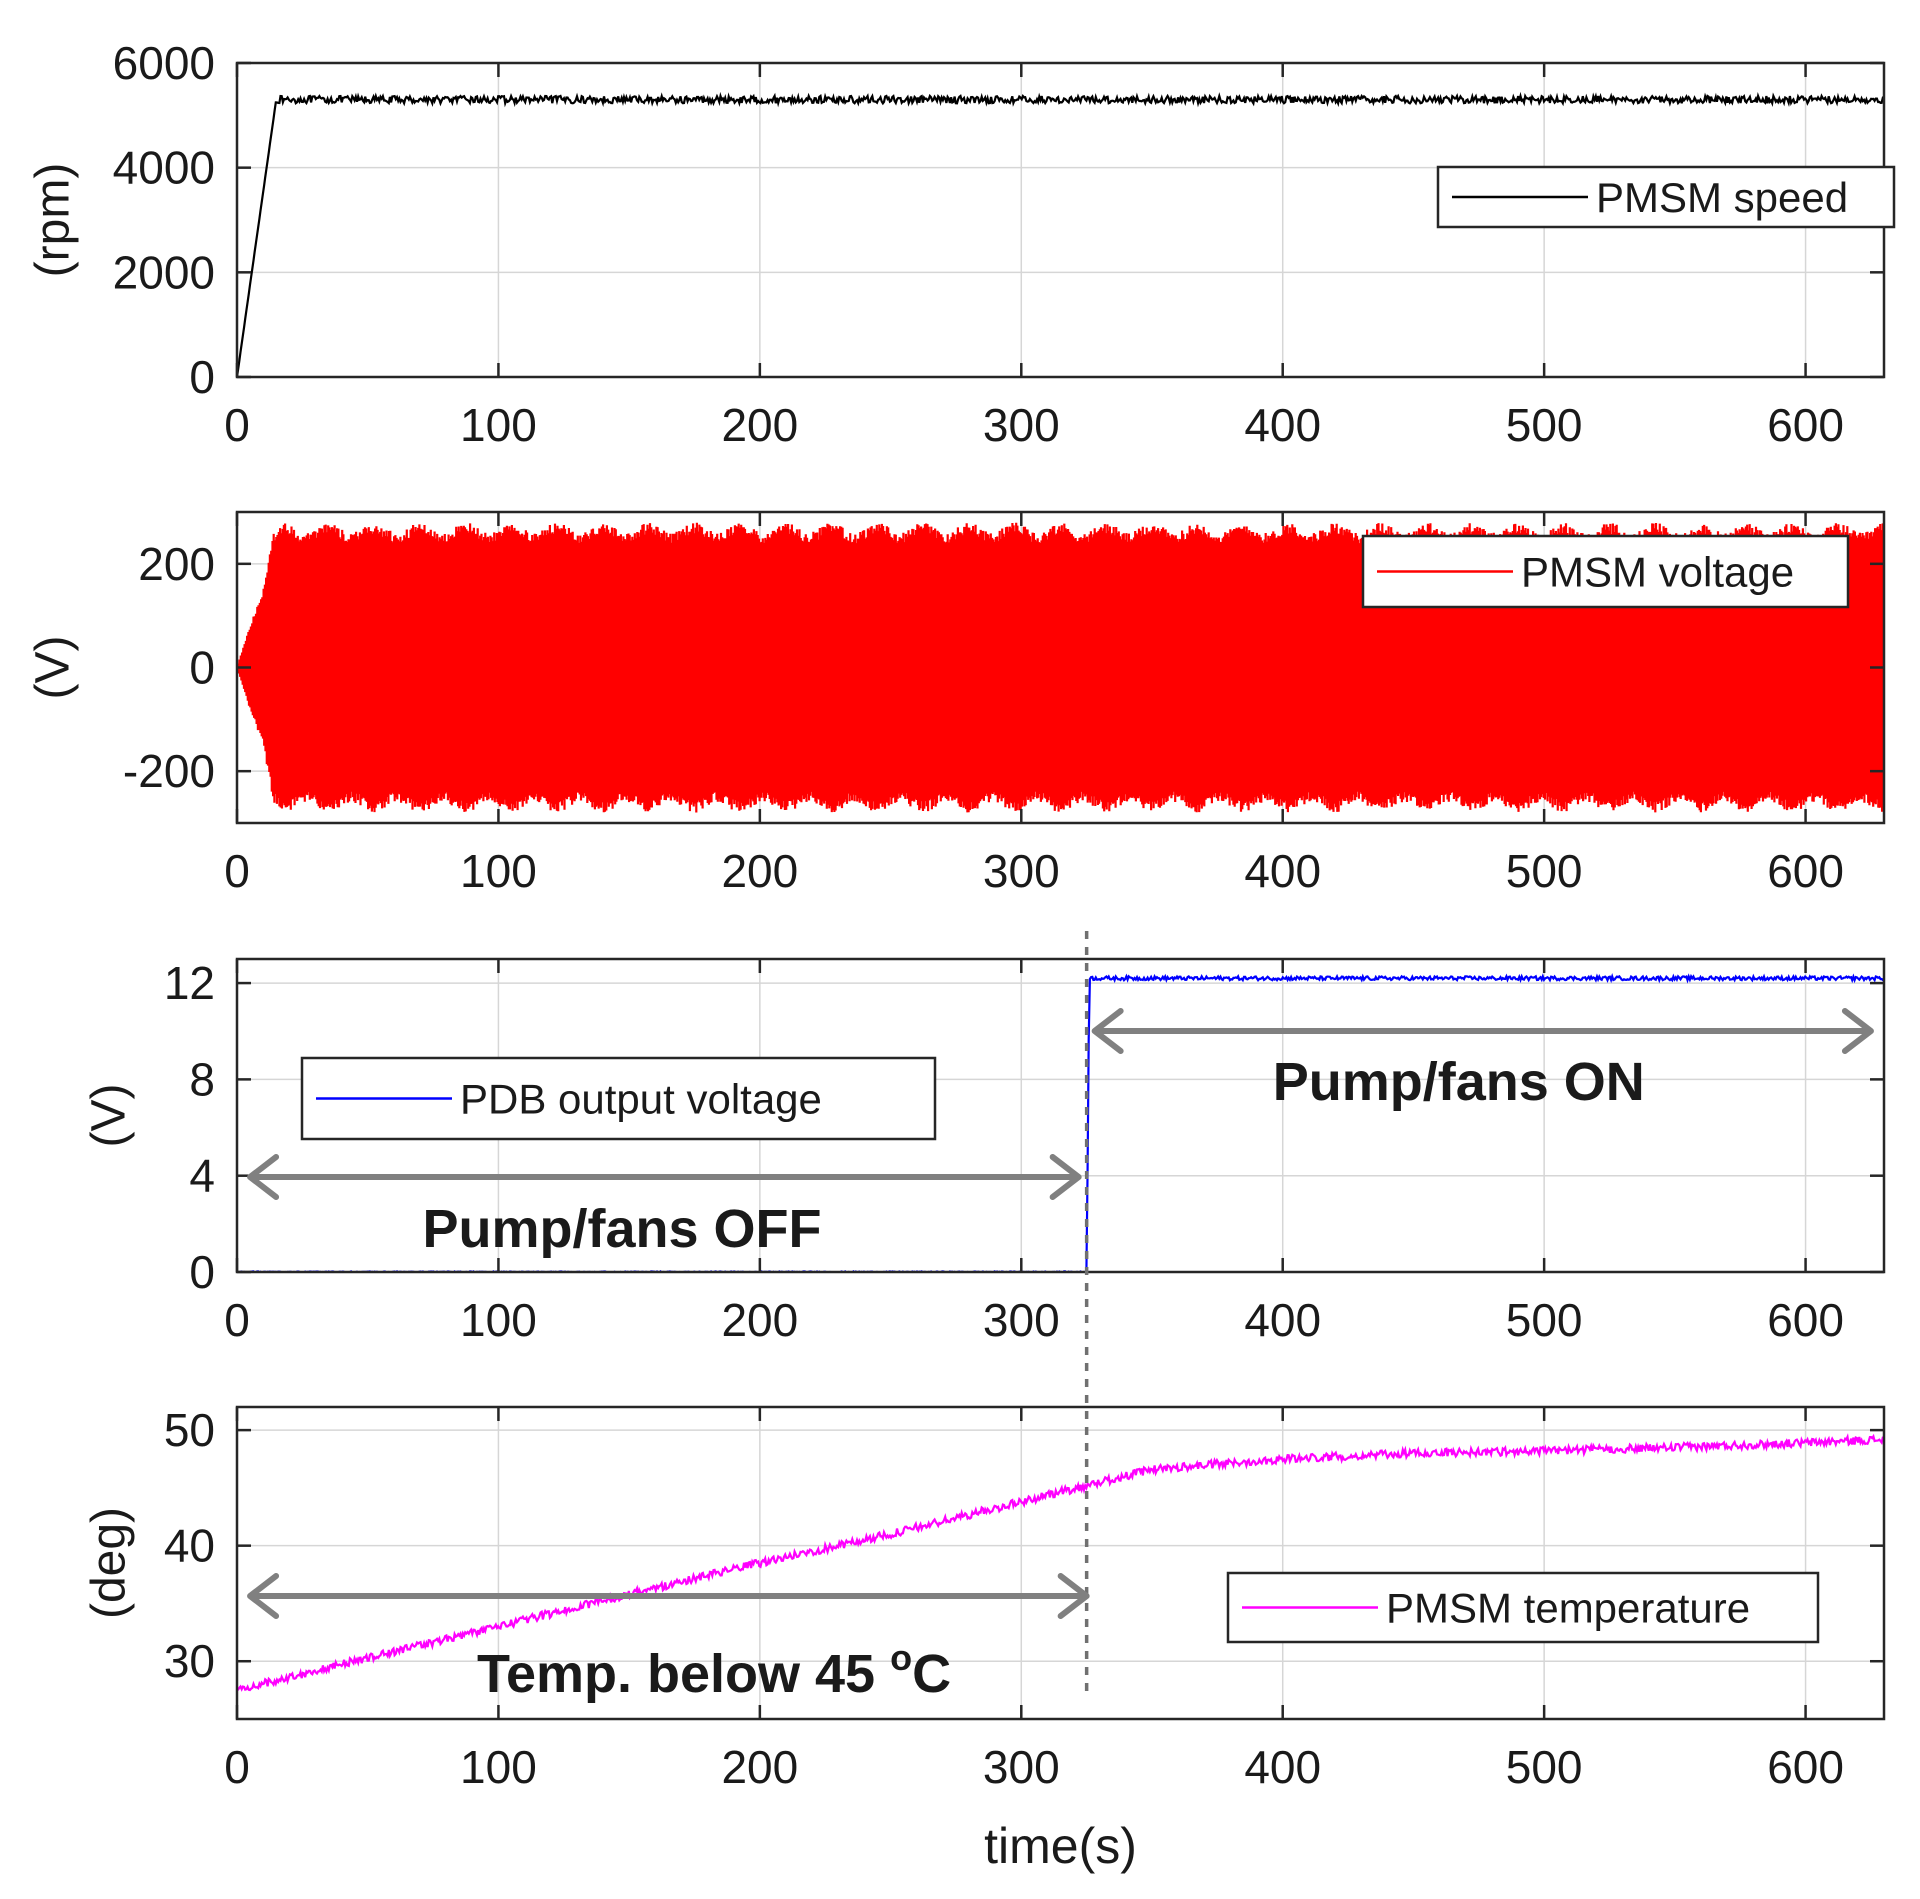  I want to click on y-tick-label: 8, so click(202, 1079).